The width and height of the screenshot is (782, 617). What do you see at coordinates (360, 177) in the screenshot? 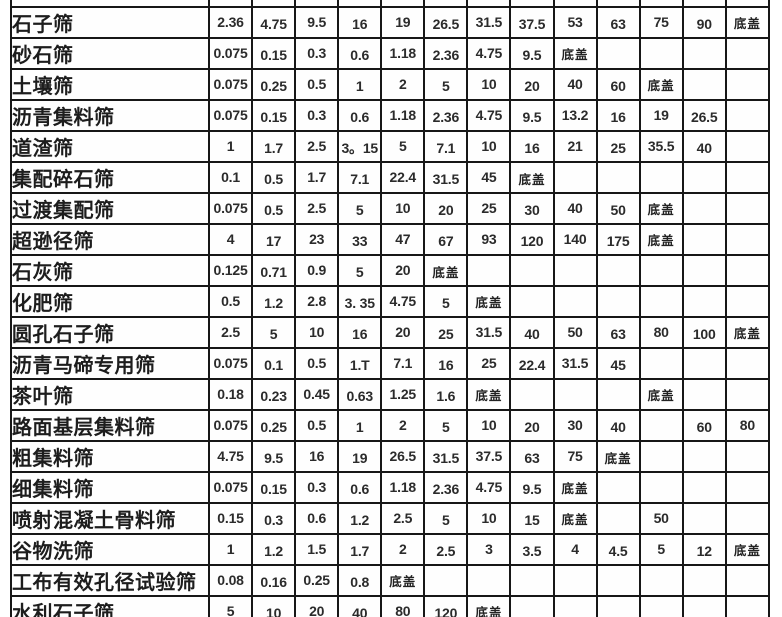
I see `aperture-size-cell: 7.1` at bounding box center [360, 177].